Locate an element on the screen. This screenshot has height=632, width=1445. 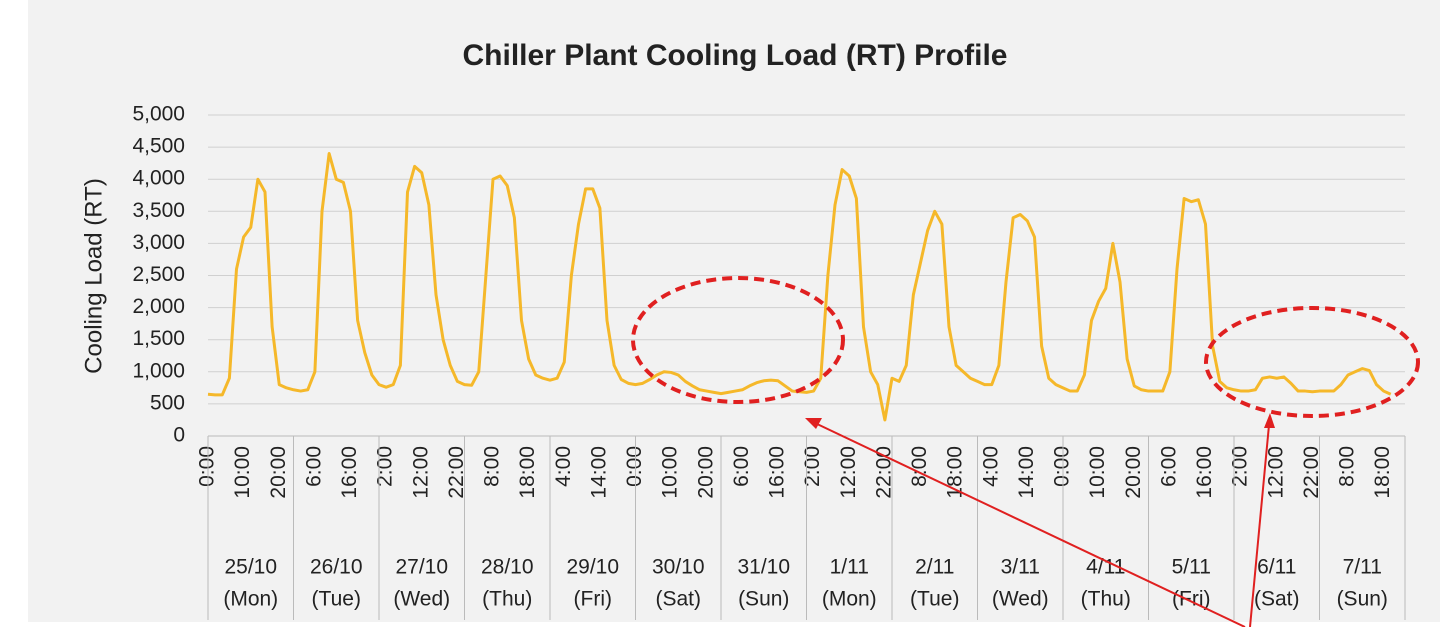
day-label: 3/11 is located at coordinates (1020, 567).